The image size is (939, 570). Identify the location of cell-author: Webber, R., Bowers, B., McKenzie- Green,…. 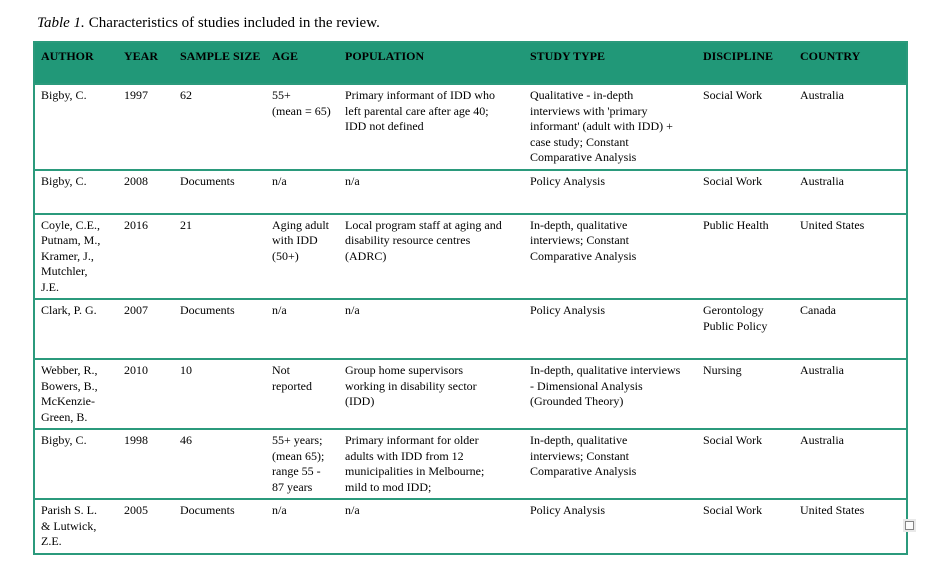
(69, 393).